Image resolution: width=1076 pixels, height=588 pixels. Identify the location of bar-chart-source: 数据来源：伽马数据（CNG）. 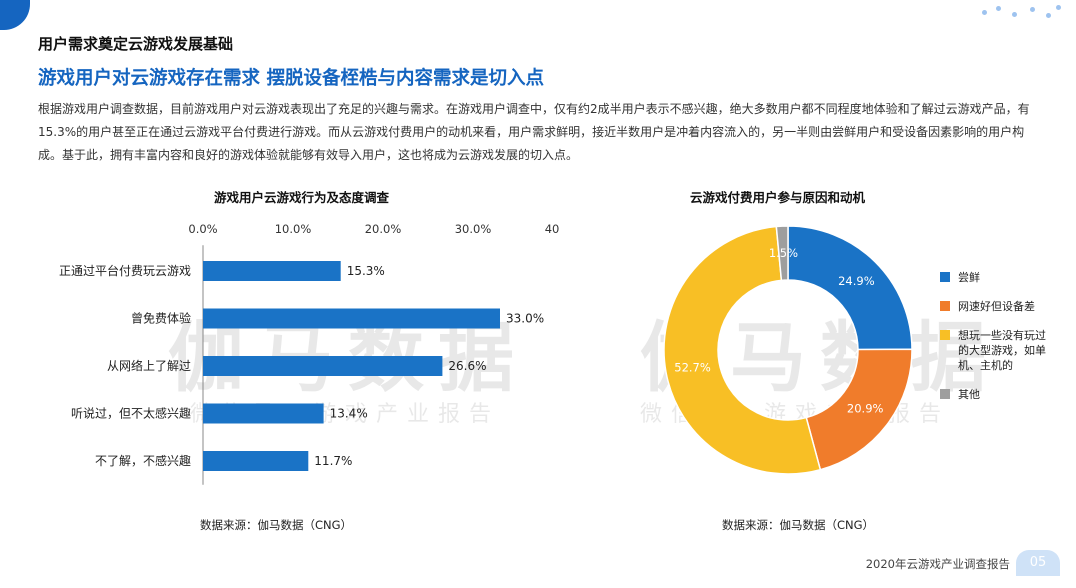
(276, 525).